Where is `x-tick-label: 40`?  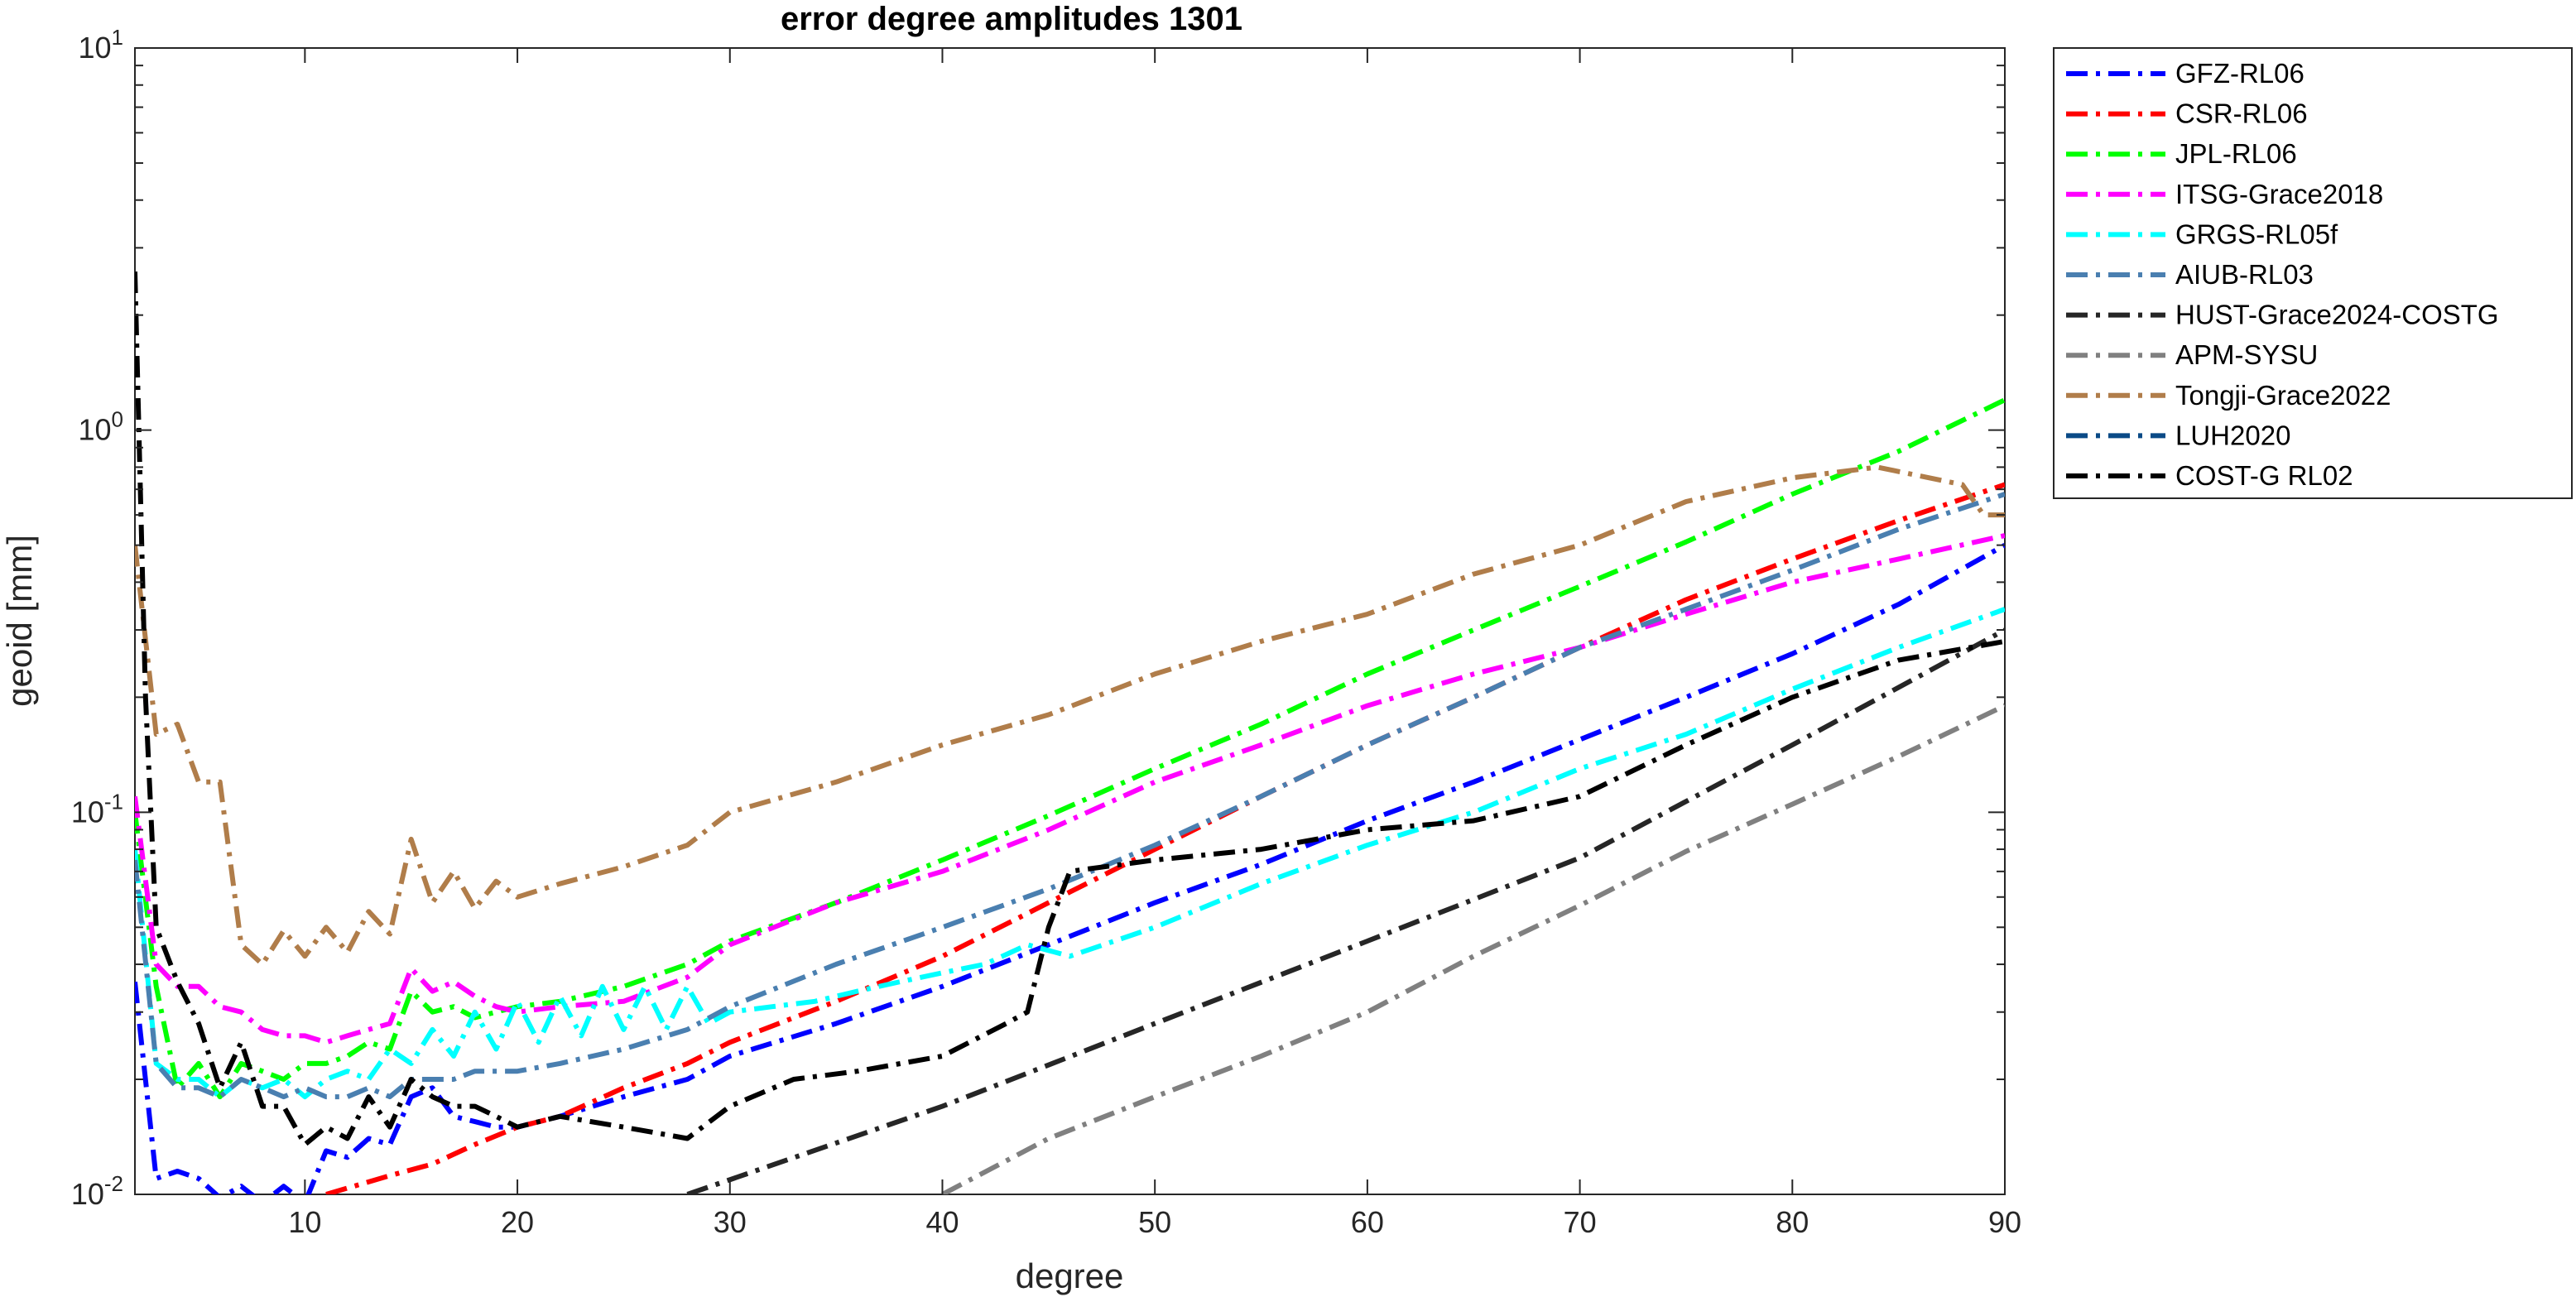 x-tick-label: 40 is located at coordinates (942, 1222).